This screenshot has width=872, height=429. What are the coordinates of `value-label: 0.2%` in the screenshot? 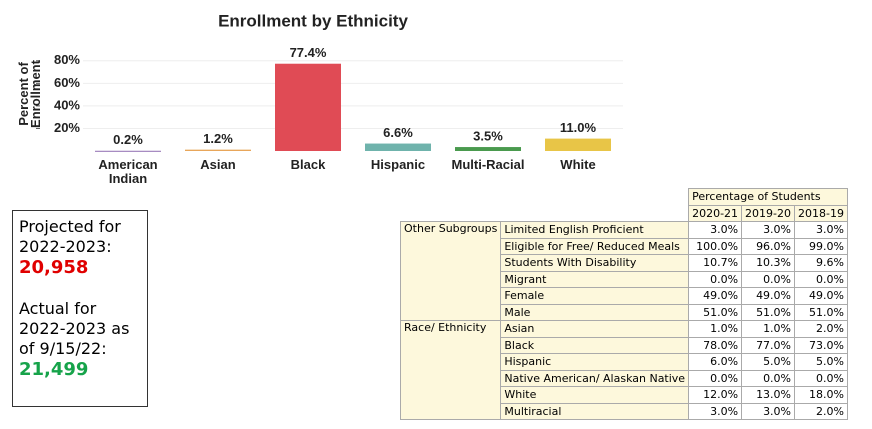 It's located at (128, 139).